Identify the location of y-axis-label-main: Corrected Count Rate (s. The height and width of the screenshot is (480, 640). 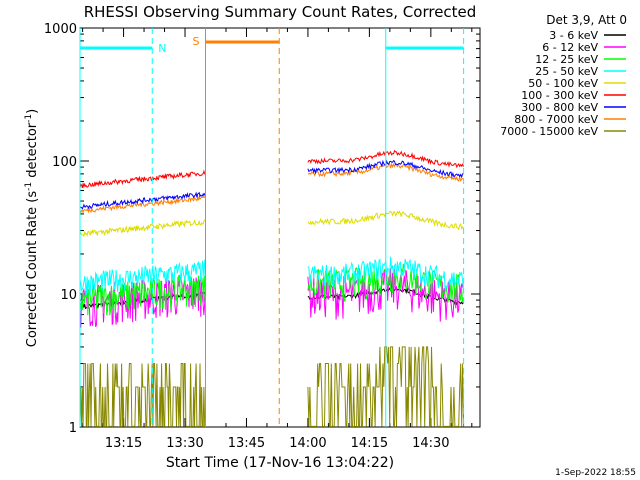
(32, 269).